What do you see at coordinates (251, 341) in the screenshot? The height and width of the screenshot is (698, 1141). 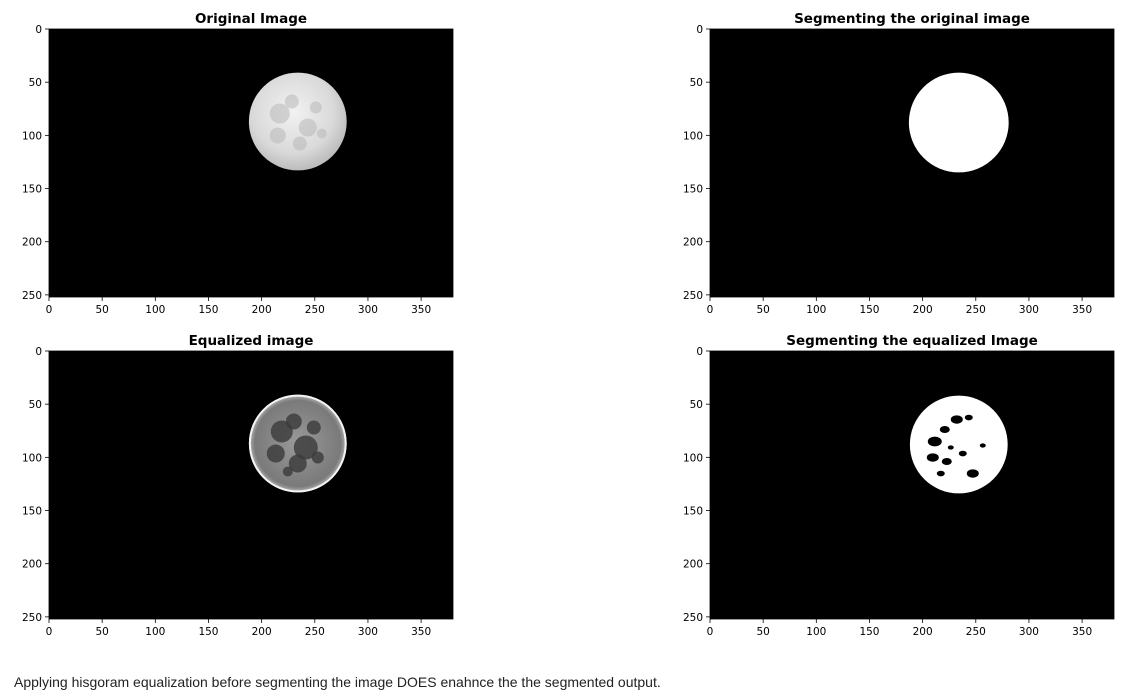 I see `panel-title: Equalized image` at bounding box center [251, 341].